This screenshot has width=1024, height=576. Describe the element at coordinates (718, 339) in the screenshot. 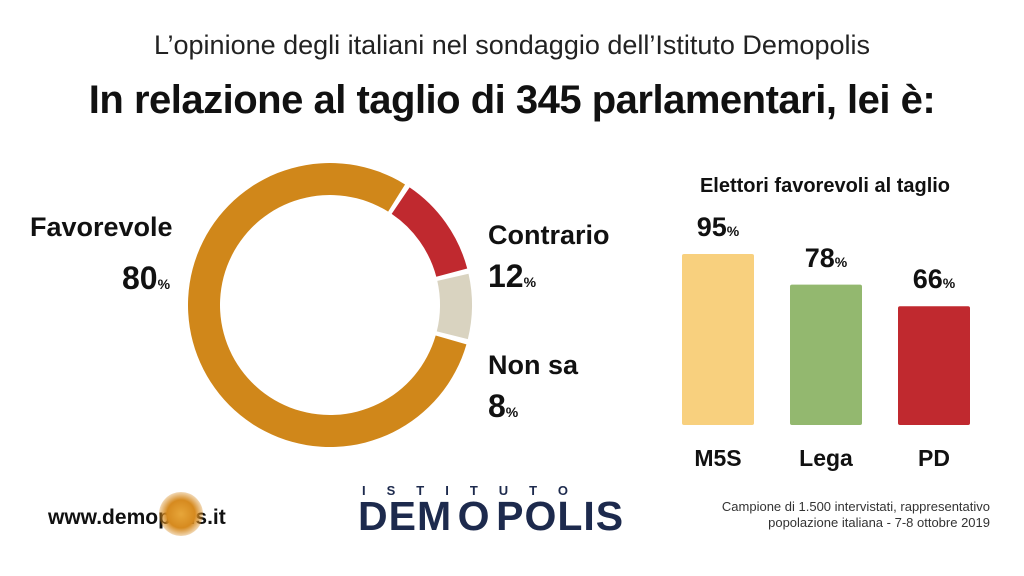

I see `bar-m5s` at that location.